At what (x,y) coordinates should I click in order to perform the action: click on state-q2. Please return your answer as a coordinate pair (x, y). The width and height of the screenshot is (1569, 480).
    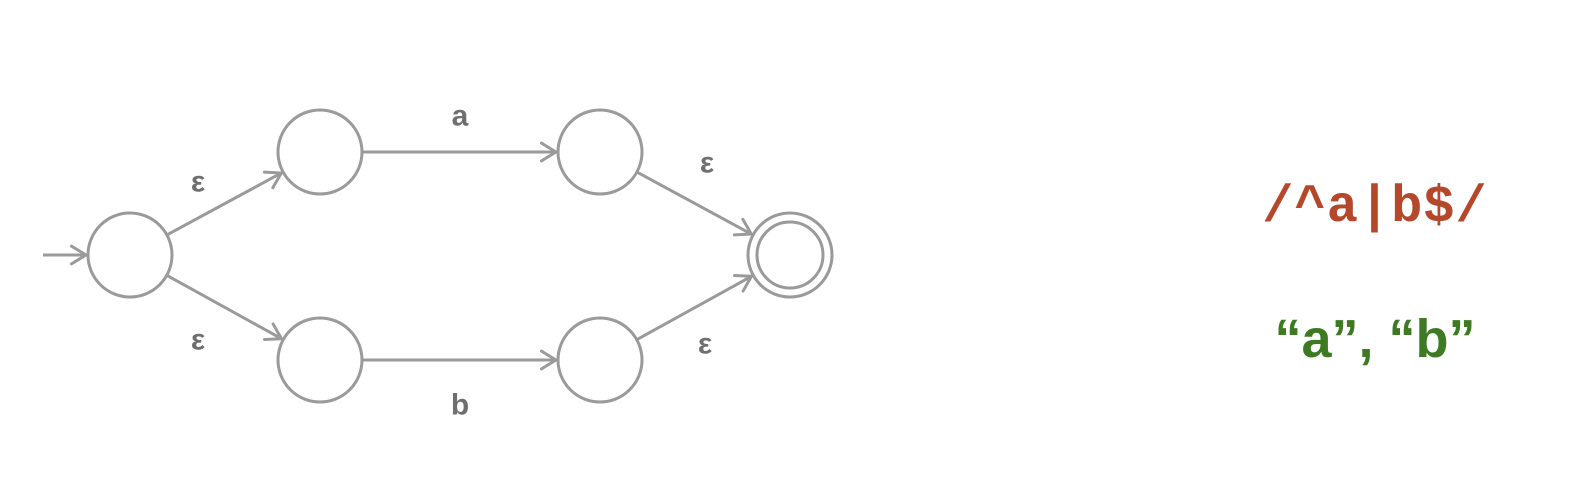
    Looking at the image, I should click on (600, 152).